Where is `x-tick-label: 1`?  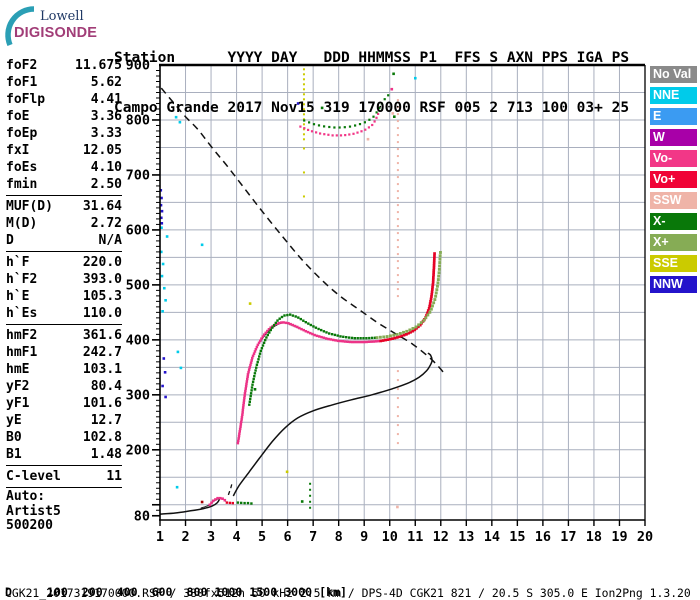
x-tick-label: 1 is located at coordinates (160, 537).